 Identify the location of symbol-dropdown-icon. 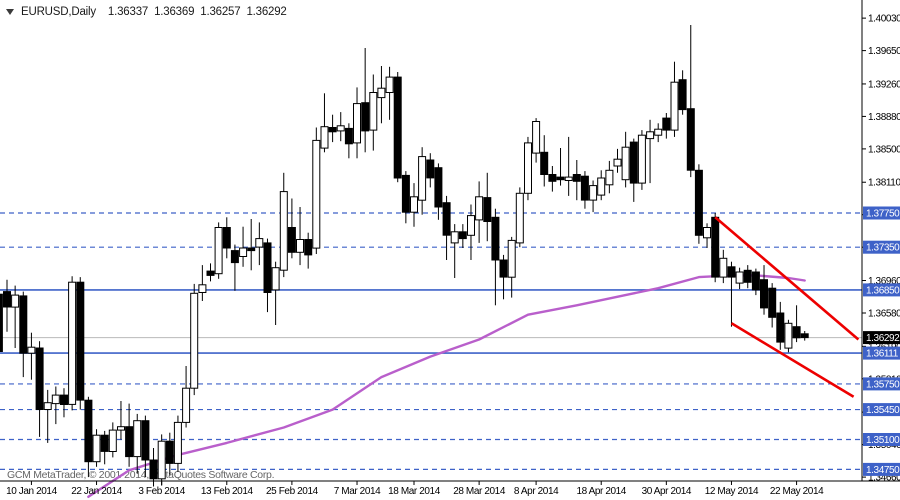
(10, 12).